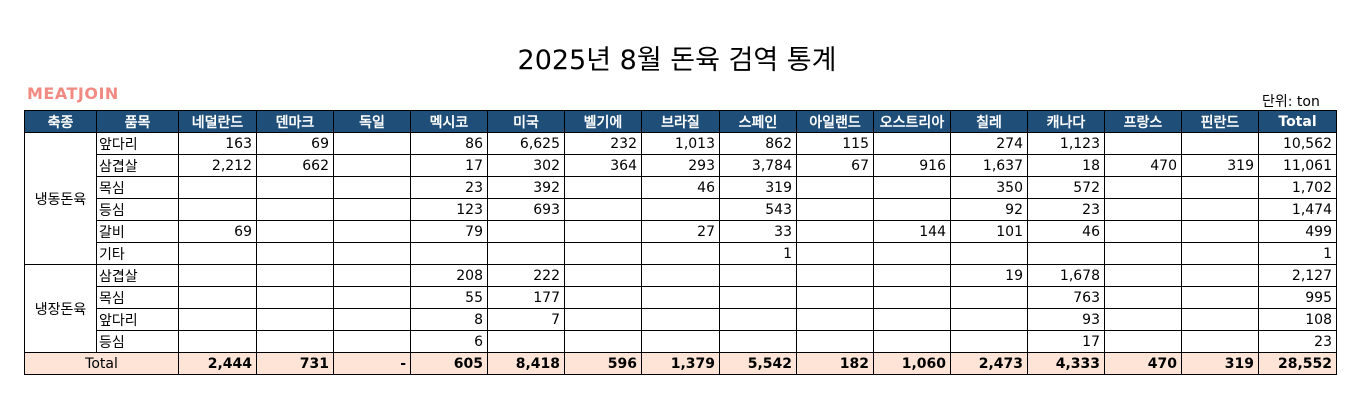 Image resolution: width=1354 pixels, height=419 pixels. I want to click on value-cell: 1,013, so click(680, 143).